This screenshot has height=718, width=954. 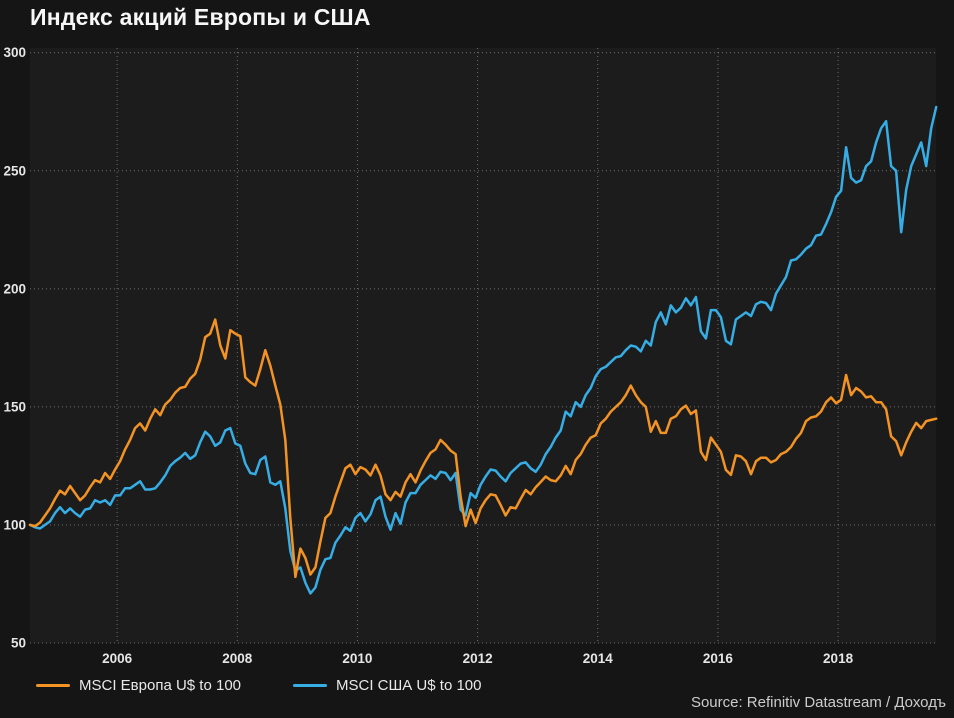 What do you see at coordinates (160, 685) in the screenshot?
I see `legend-label-europe: MSCI Европа U$ to 100` at bounding box center [160, 685].